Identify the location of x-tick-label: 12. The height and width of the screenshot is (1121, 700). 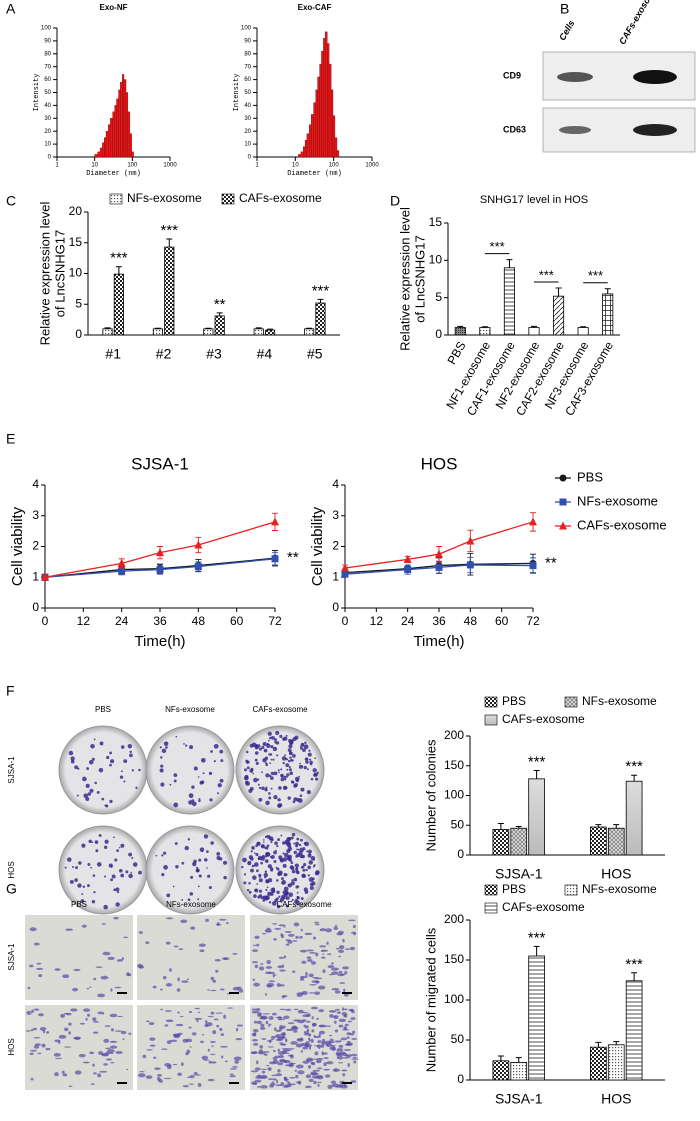
(84, 621).